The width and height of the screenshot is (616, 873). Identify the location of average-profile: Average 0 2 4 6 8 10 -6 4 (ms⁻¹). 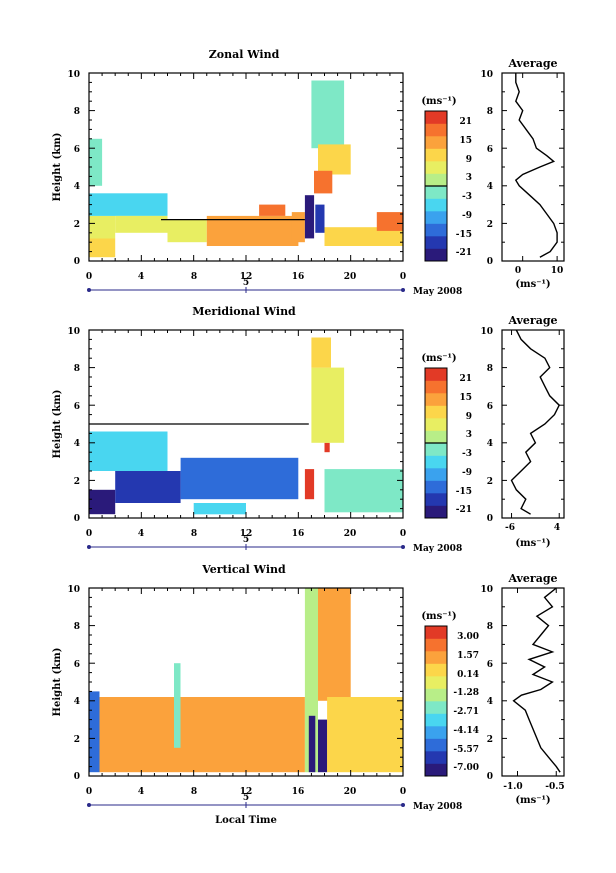
(522, 431).